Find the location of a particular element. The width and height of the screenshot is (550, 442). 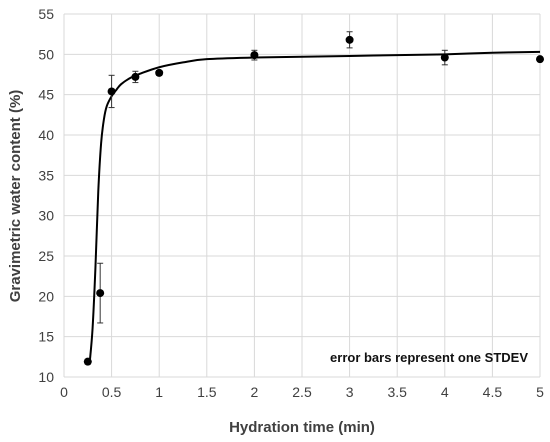

x-tick-label: 1.5 is located at coordinates (207, 392).